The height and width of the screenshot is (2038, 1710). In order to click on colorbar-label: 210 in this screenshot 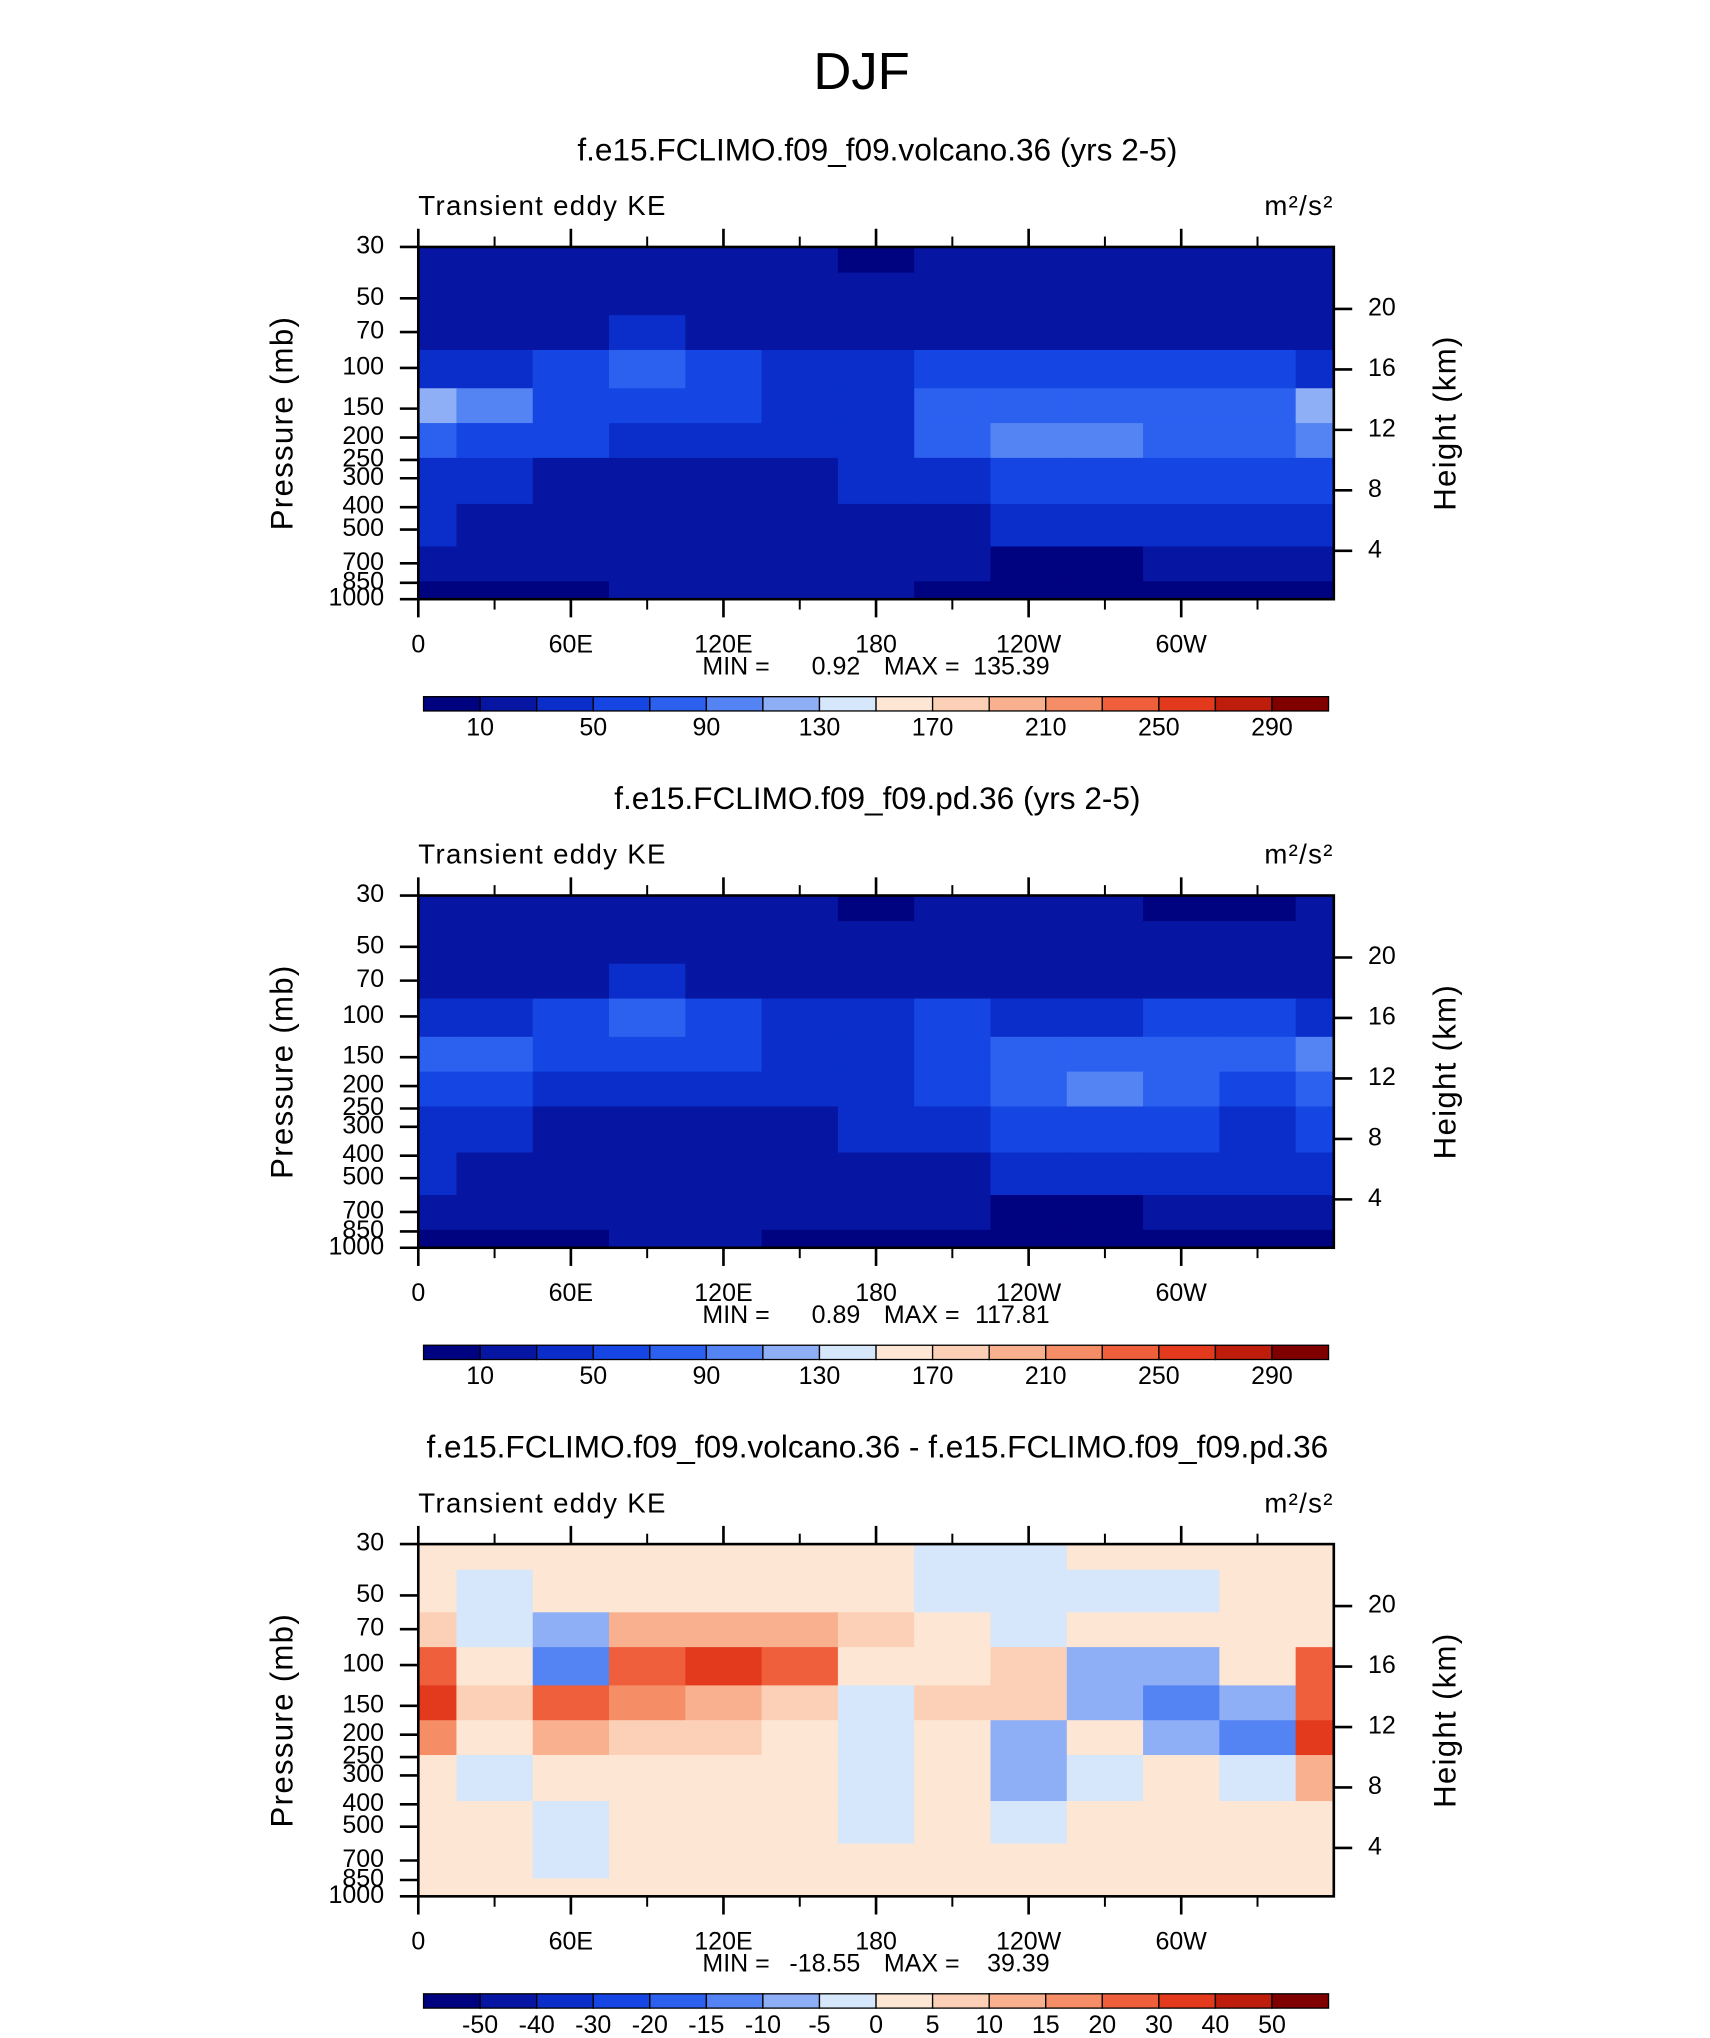, I will do `click(1046, 728)`.